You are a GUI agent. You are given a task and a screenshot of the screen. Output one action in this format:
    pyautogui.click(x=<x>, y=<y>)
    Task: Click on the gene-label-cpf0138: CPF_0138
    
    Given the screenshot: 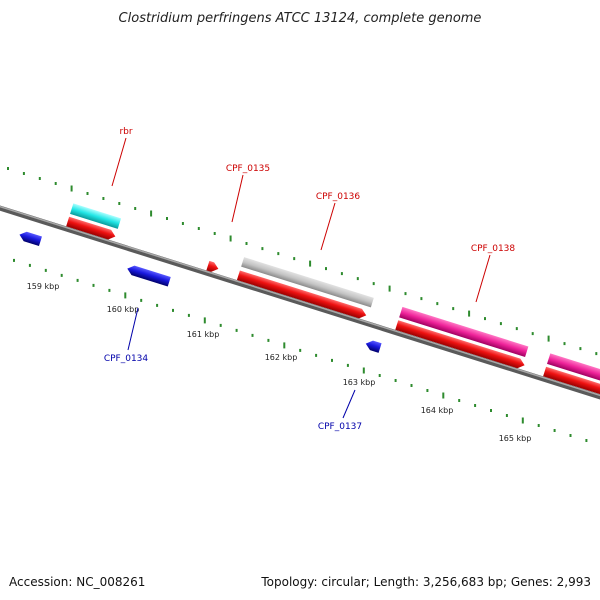 What is the action you would take?
    pyautogui.click(x=493, y=249)
    